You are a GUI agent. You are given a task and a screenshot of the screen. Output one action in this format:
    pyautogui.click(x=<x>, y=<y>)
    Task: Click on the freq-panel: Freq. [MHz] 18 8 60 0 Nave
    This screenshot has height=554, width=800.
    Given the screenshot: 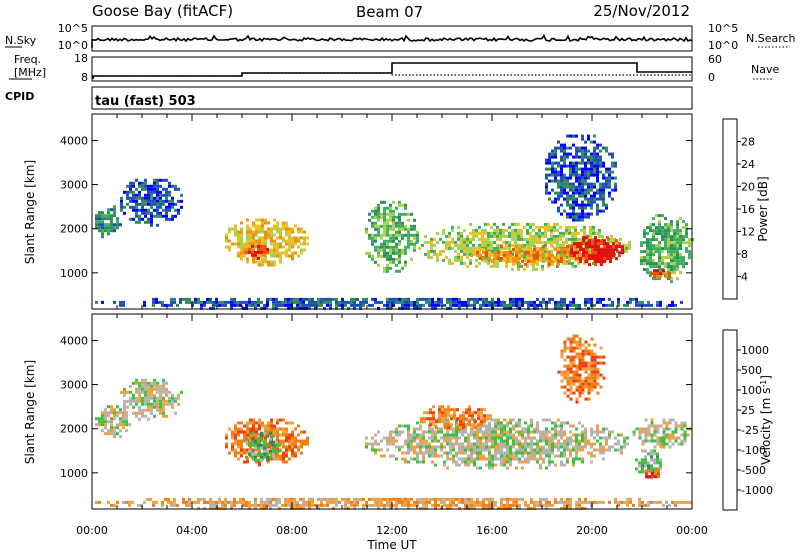 What is the action you would take?
    pyautogui.click(x=394, y=68)
    